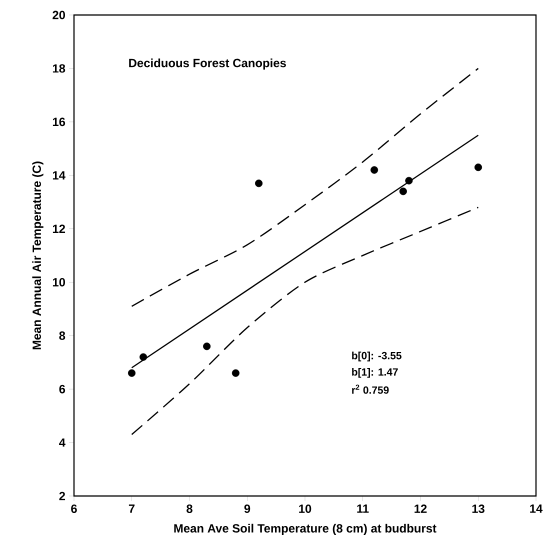 The image size is (559, 542). I want to click on annotation: r$^{2}$ 0.759, so click(370, 389).